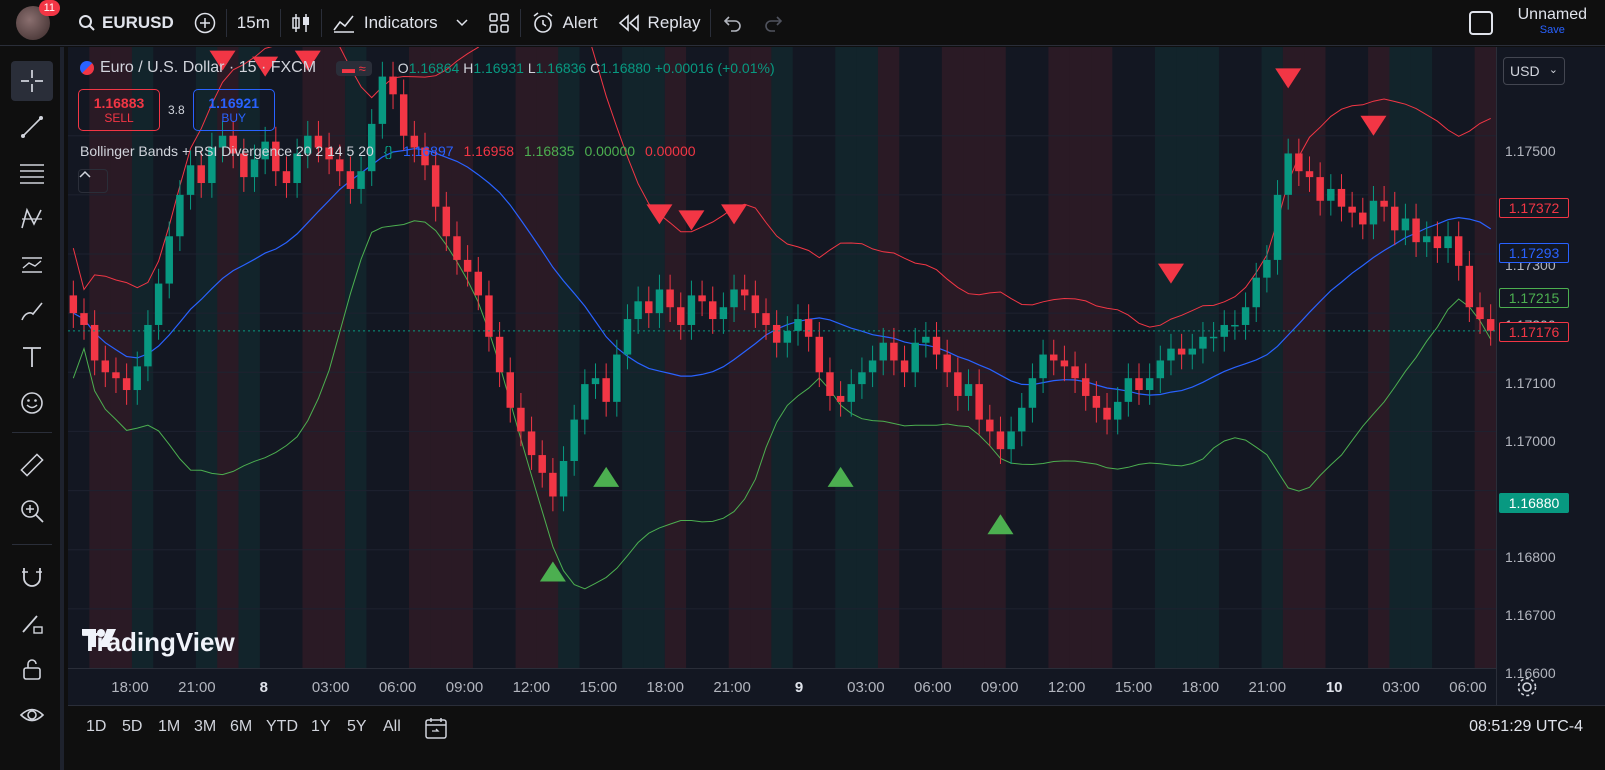 The height and width of the screenshot is (770, 1605). Describe the element at coordinates (1481, 23) in the screenshot. I see `fullscreen-toggle` at that location.